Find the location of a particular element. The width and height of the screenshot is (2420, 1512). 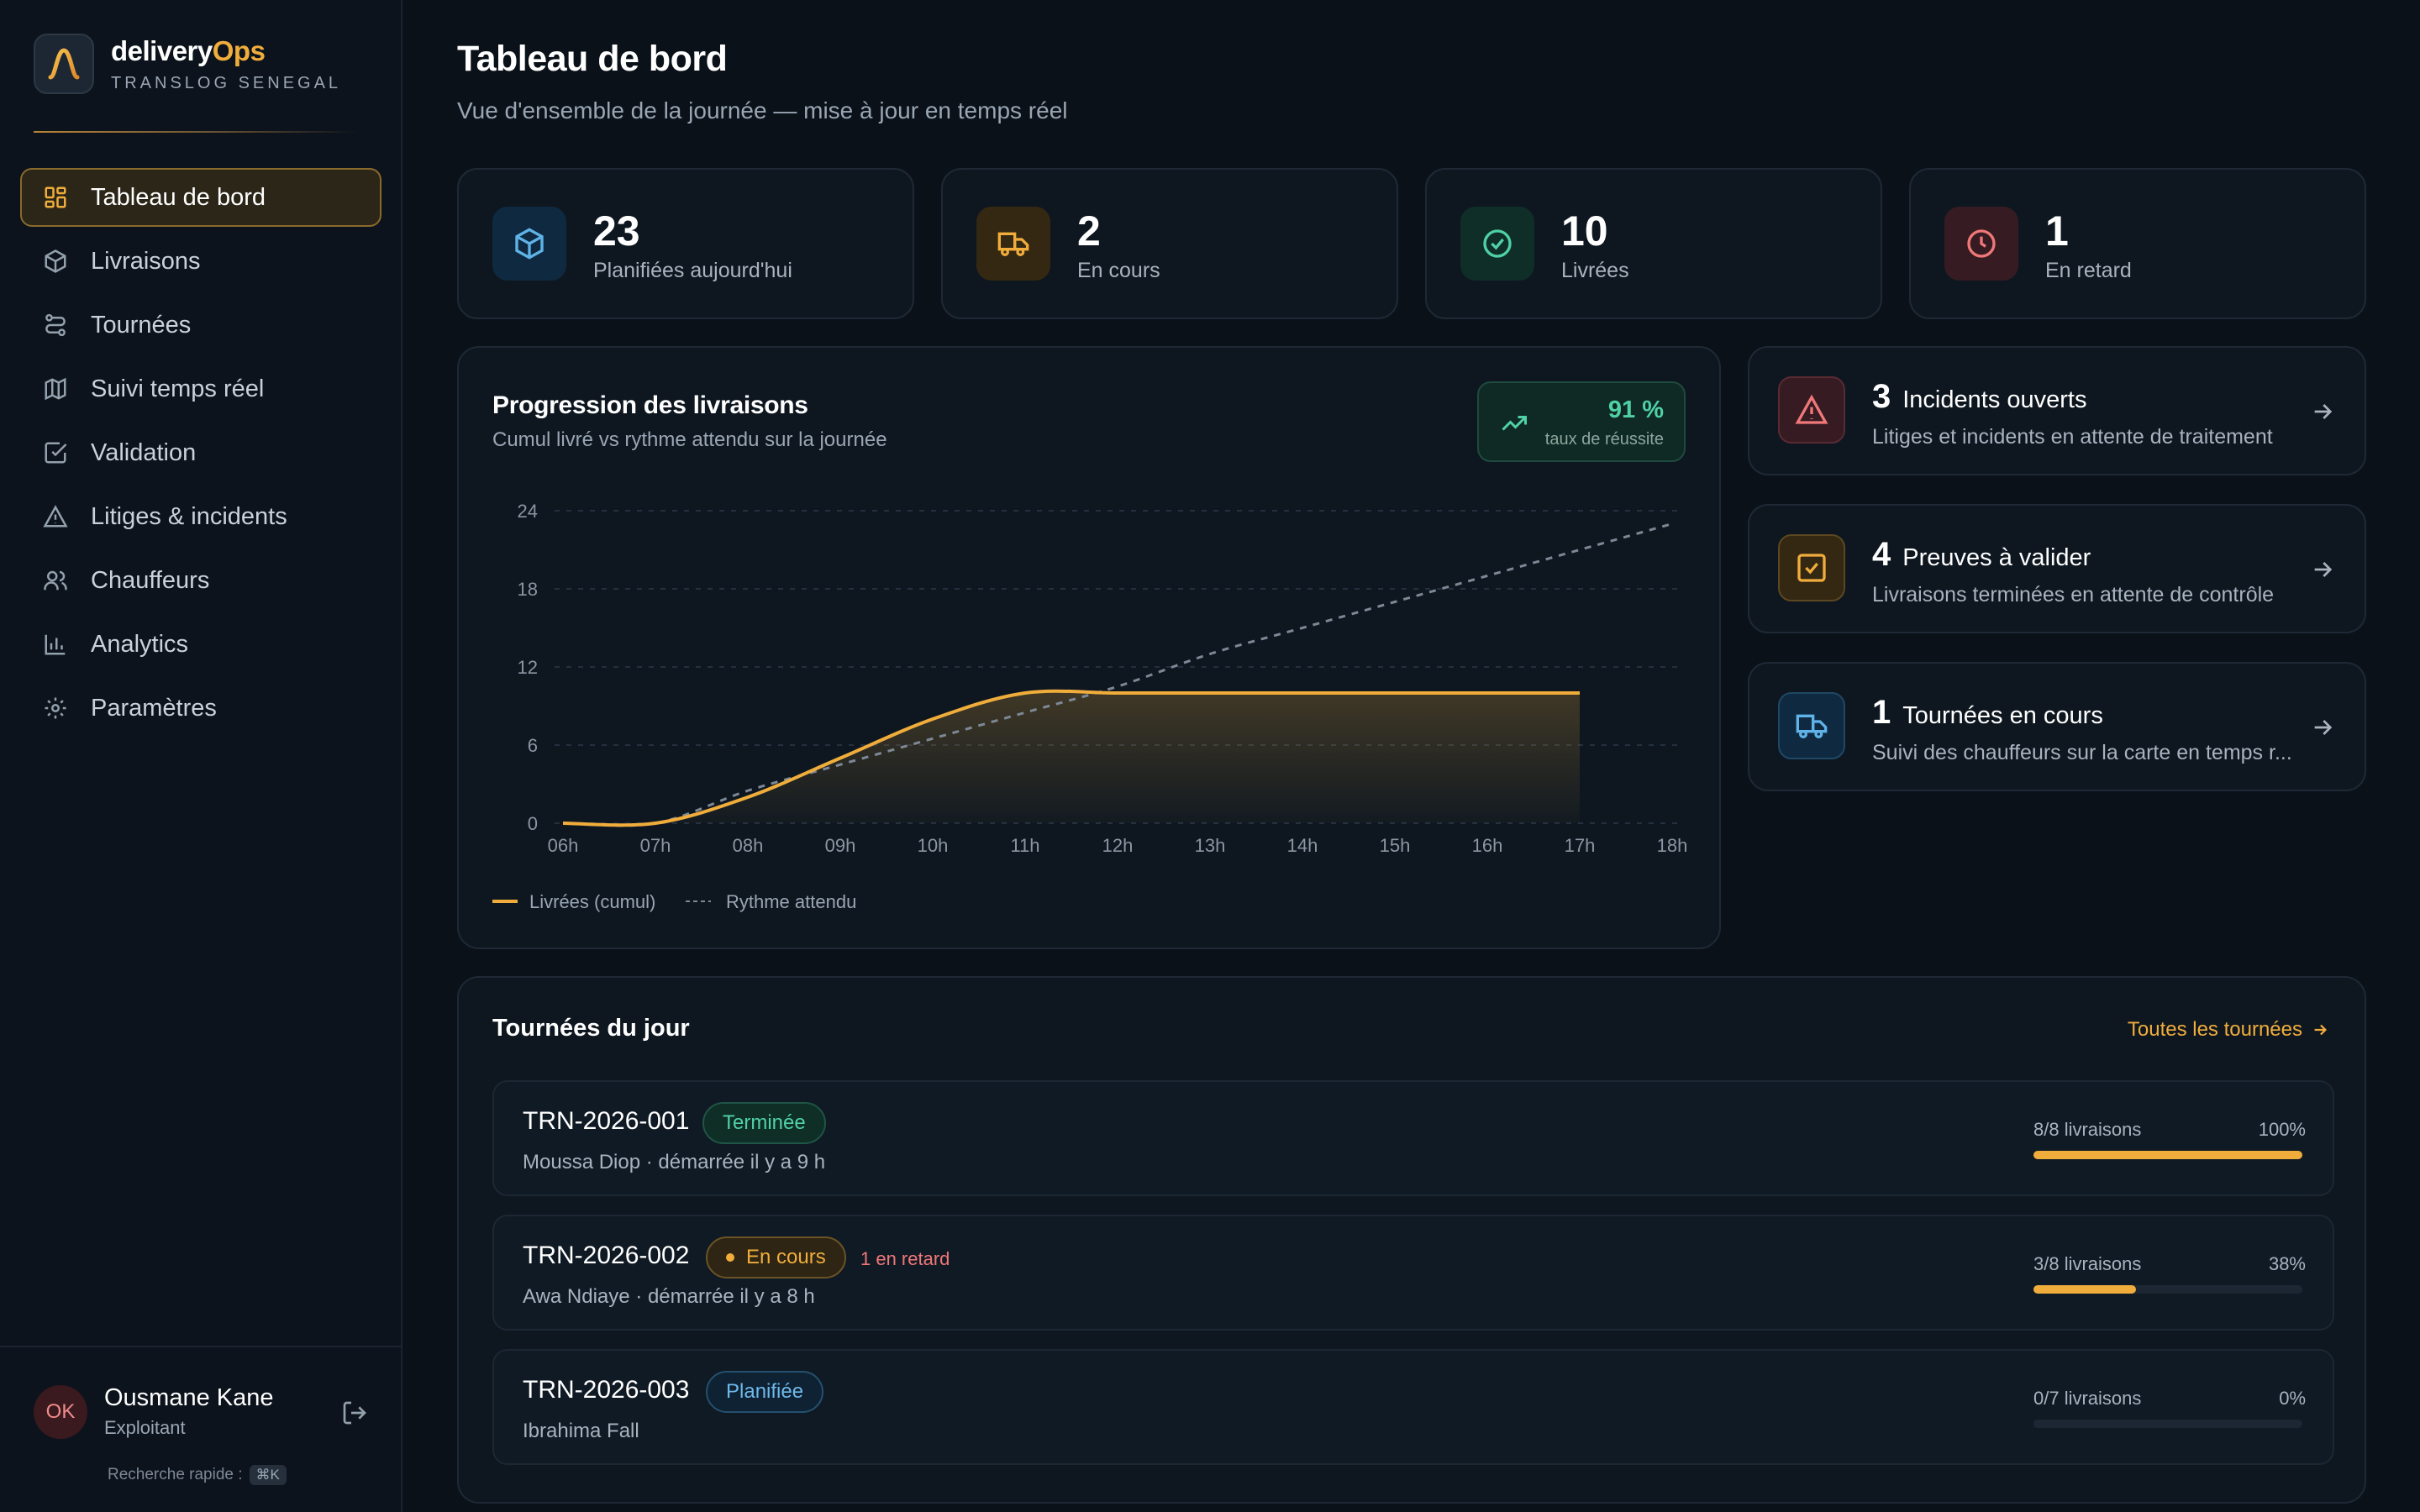

tour-meta: Moussa Diop · démarrée il y a 9 h is located at coordinates (674, 1162).